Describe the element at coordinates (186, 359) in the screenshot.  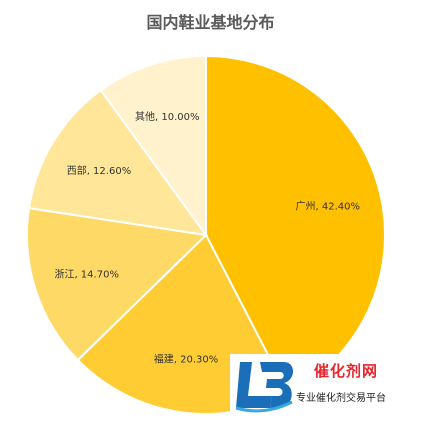
I see `slice-label-2: 福建, 20.30%` at that location.